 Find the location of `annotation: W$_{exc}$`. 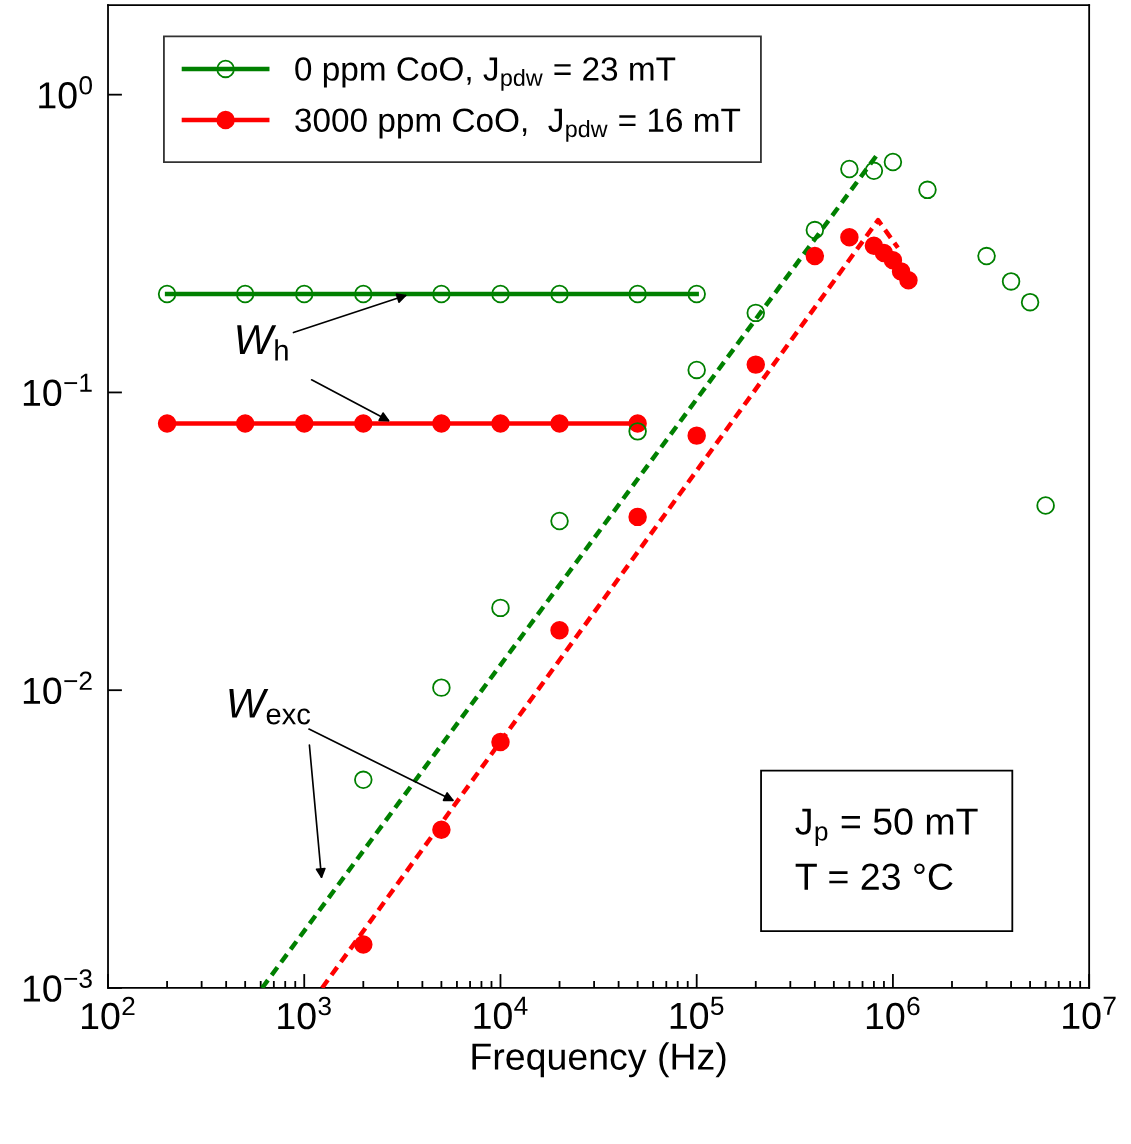

annotation: W$_{exc}$ is located at coordinates (270, 706).